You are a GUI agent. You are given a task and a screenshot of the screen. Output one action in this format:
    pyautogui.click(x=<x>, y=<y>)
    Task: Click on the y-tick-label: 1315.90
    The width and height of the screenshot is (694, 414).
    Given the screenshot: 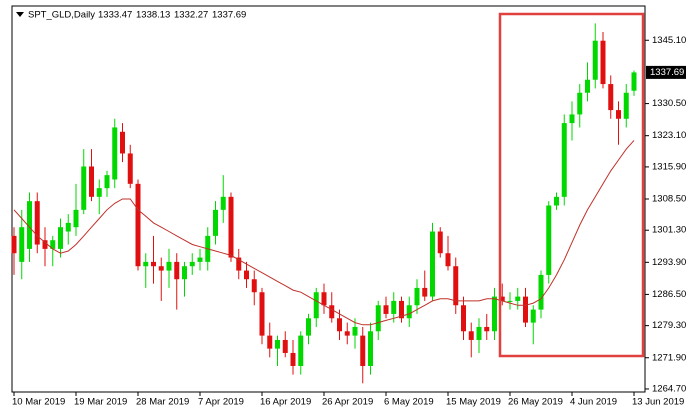 What is the action you would take?
    pyautogui.click(x=669, y=166)
    